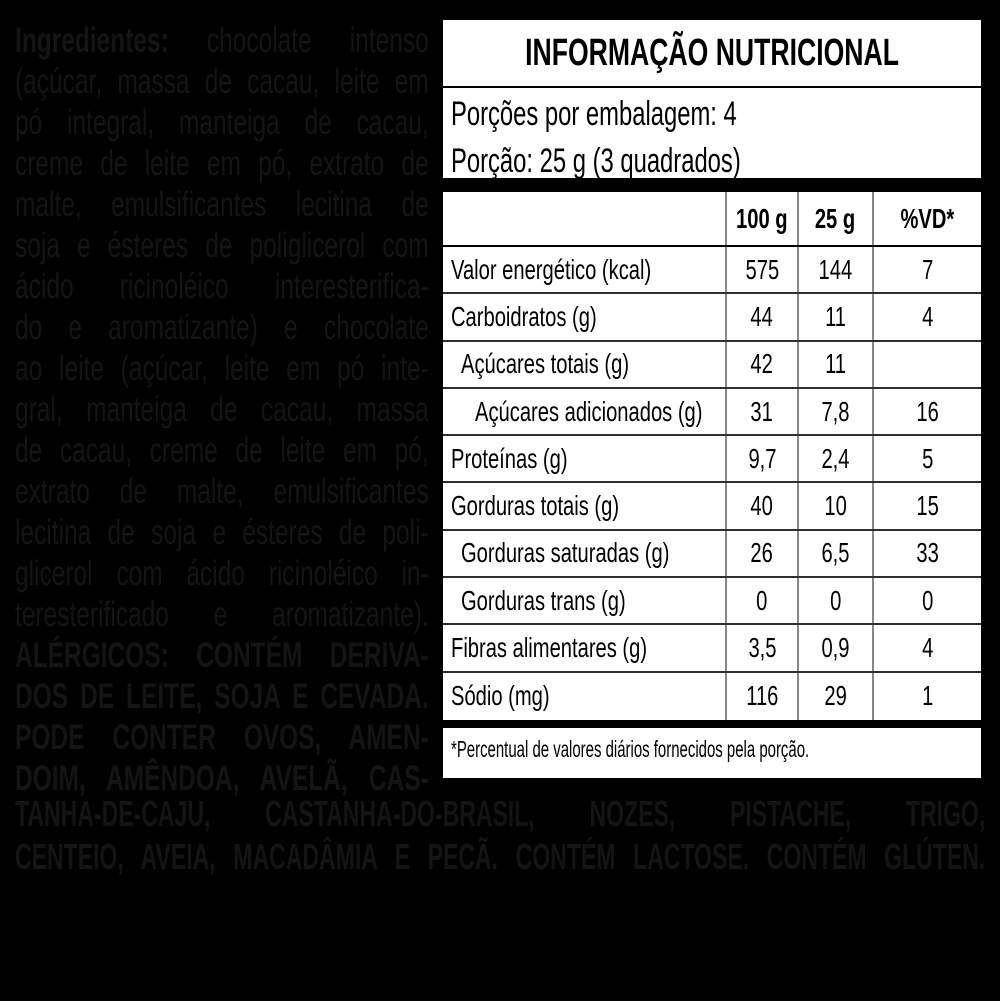 Image resolution: width=1000 pixels, height=1001 pixels. What do you see at coordinates (222, 573) in the screenshot?
I see `ingredients-line: glicerol com ácido ricinoléico in-` at bounding box center [222, 573].